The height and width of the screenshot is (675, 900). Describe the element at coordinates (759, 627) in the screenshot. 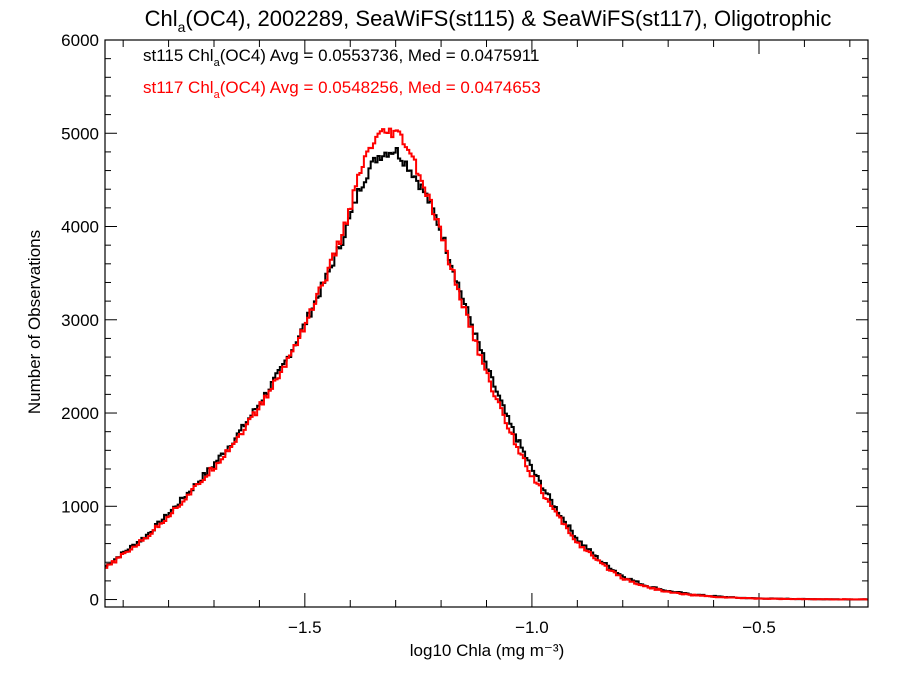

I see `x-tick-label: −0.5` at that location.